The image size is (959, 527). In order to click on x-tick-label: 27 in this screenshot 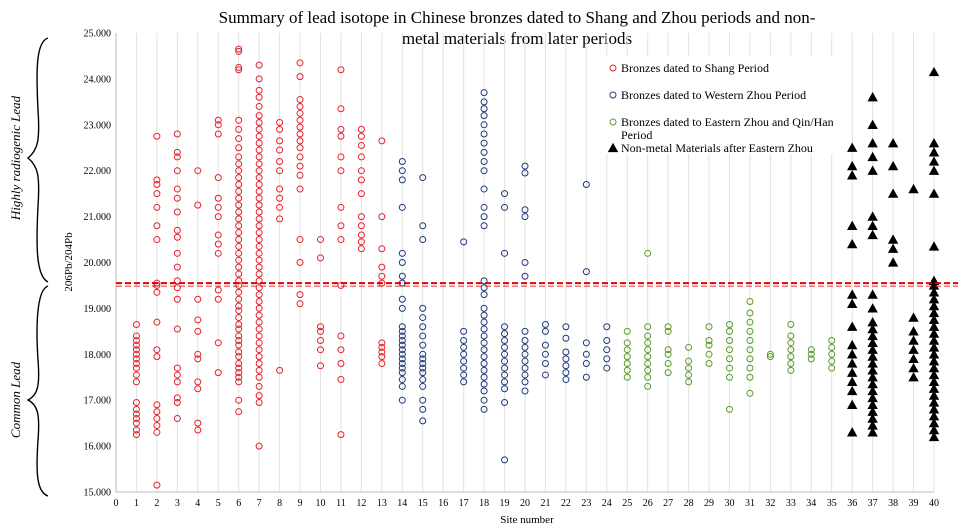, I will do `click(668, 503)`.